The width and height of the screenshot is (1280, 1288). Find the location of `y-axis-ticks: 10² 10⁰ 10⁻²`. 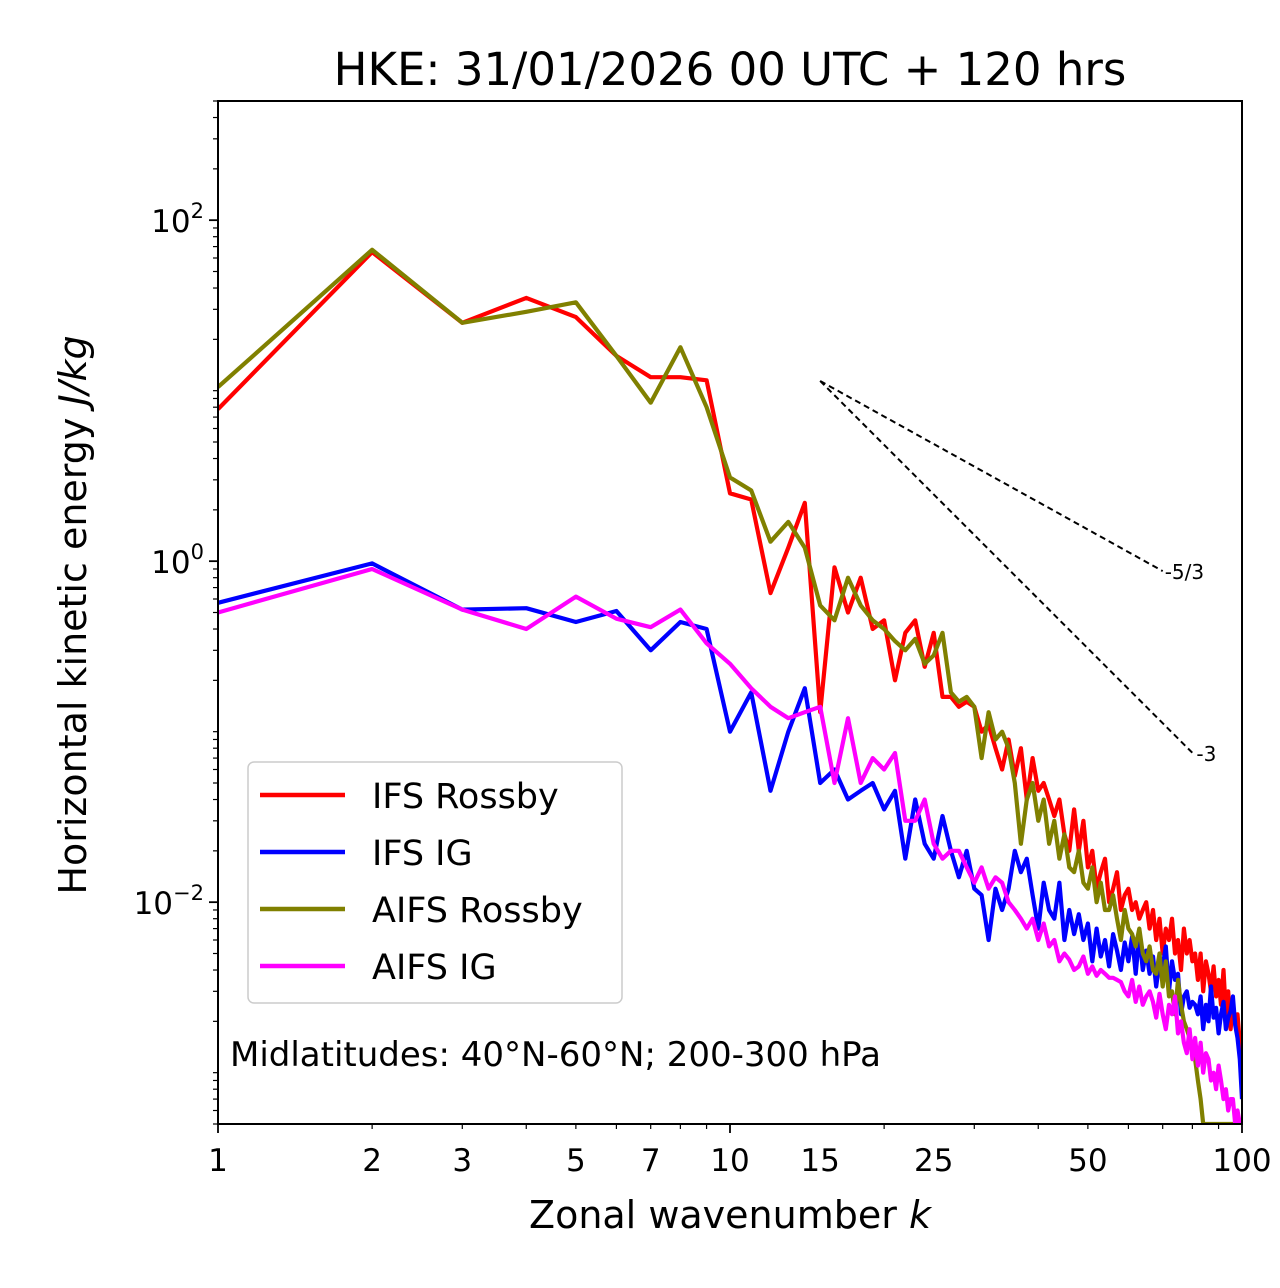

y-axis-ticks: 10² 10⁰ 10⁻² is located at coordinates (176, 612).